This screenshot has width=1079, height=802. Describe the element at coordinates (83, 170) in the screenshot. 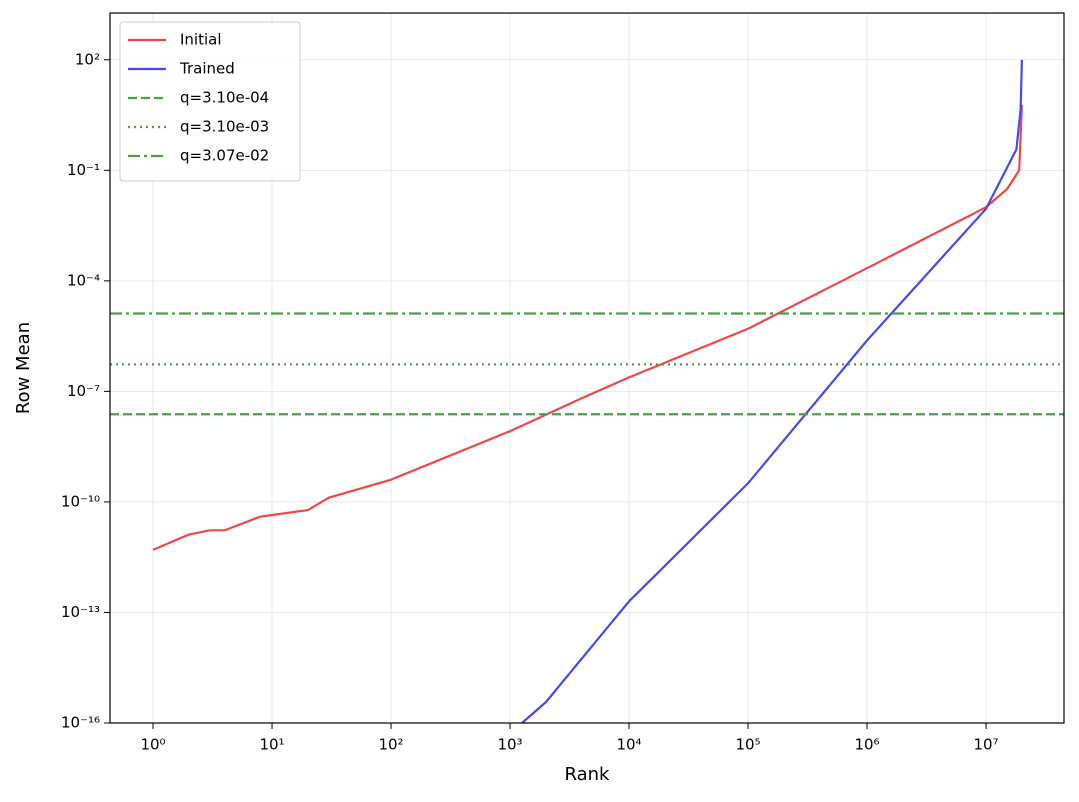

I see `y-tick-label: 10⁻¹` at that location.